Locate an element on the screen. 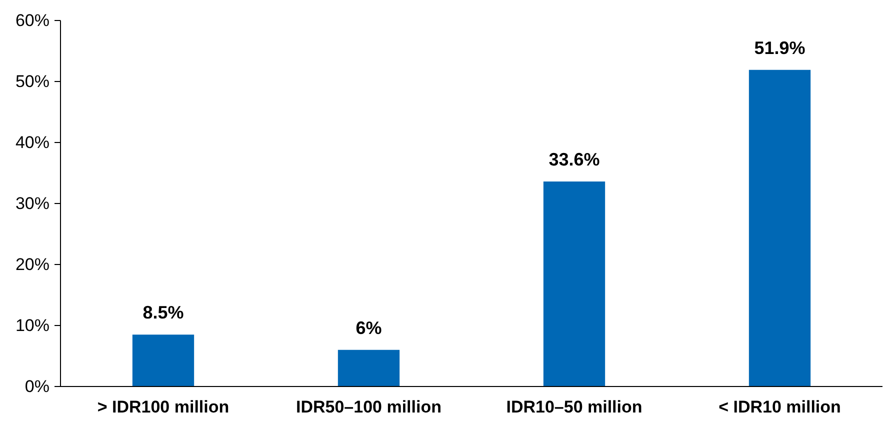 Image resolution: width=892 pixels, height=422 pixels. data-label: 33.6% is located at coordinates (574, 160).